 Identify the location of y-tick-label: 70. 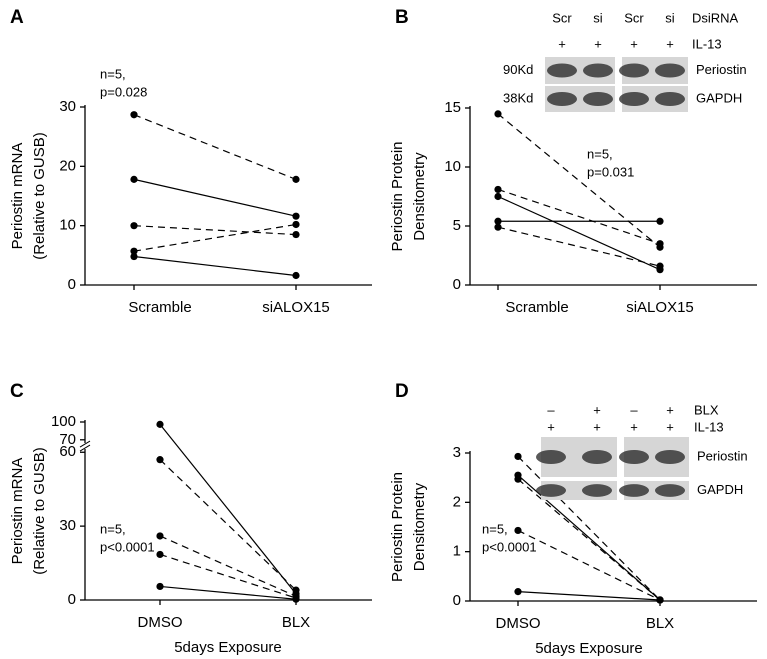
(67, 439).